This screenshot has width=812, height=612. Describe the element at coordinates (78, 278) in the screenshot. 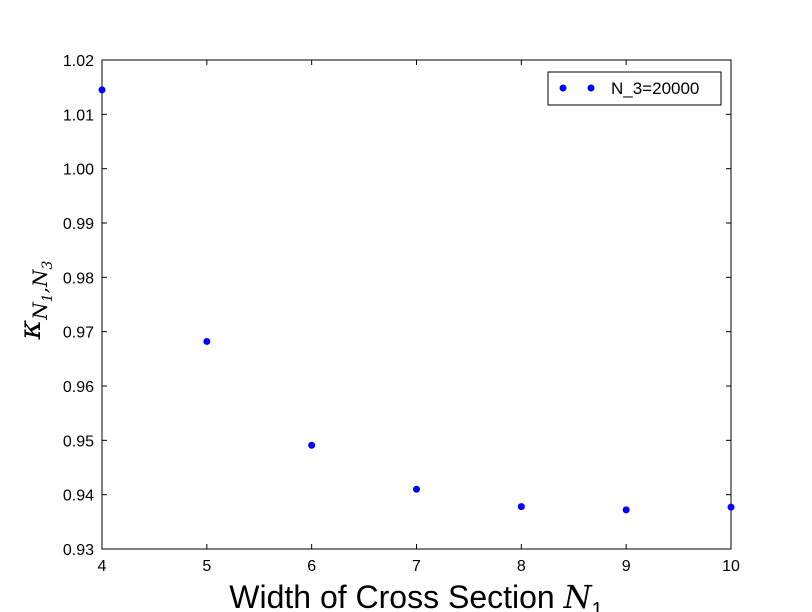

I see `y-tick-label: 0.98` at that location.